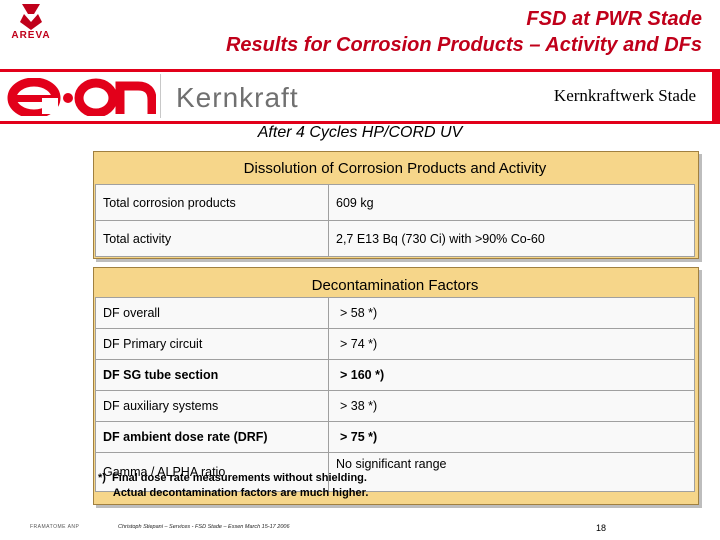  What do you see at coordinates (511, 472) in the screenshot?
I see `row-value: No significant range` at bounding box center [511, 472].